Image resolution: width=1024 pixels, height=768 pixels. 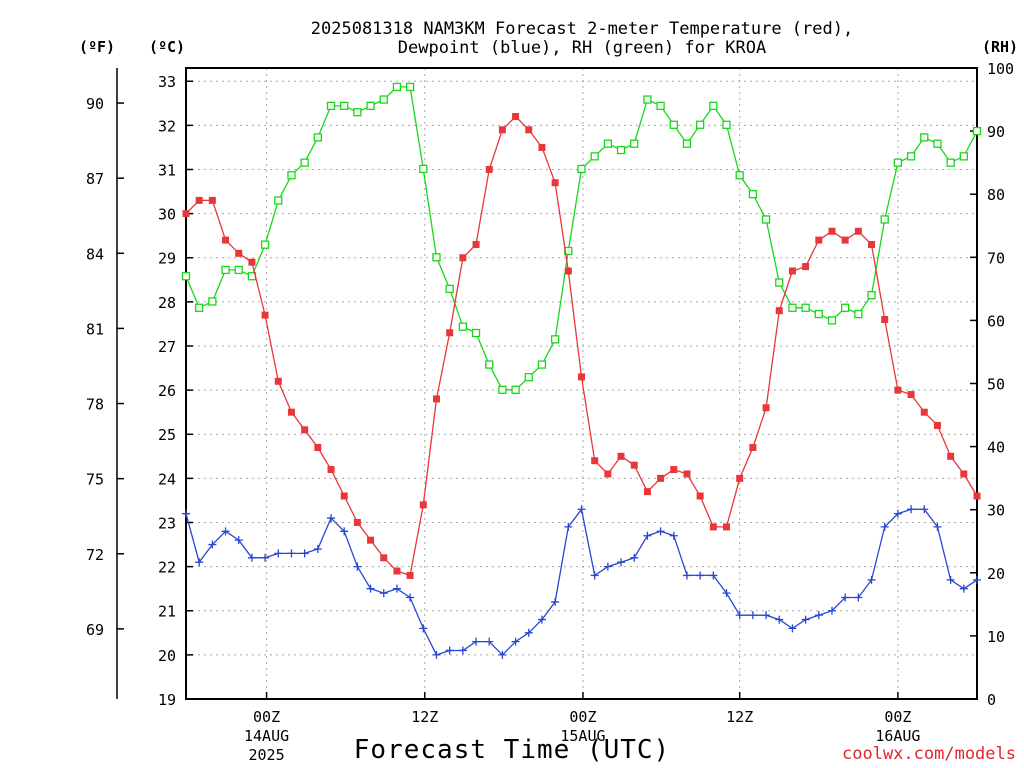 What do you see at coordinates (167, 303) in the screenshot?
I see `celsius-tick-label: 28` at bounding box center [167, 303].